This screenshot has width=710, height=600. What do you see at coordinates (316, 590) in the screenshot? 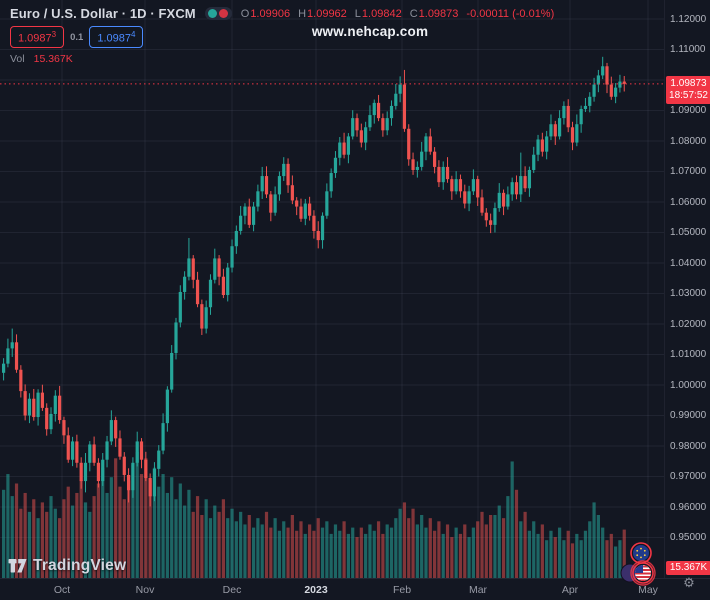
I see `time-axis-label-2023: 2023` at bounding box center [316, 590].